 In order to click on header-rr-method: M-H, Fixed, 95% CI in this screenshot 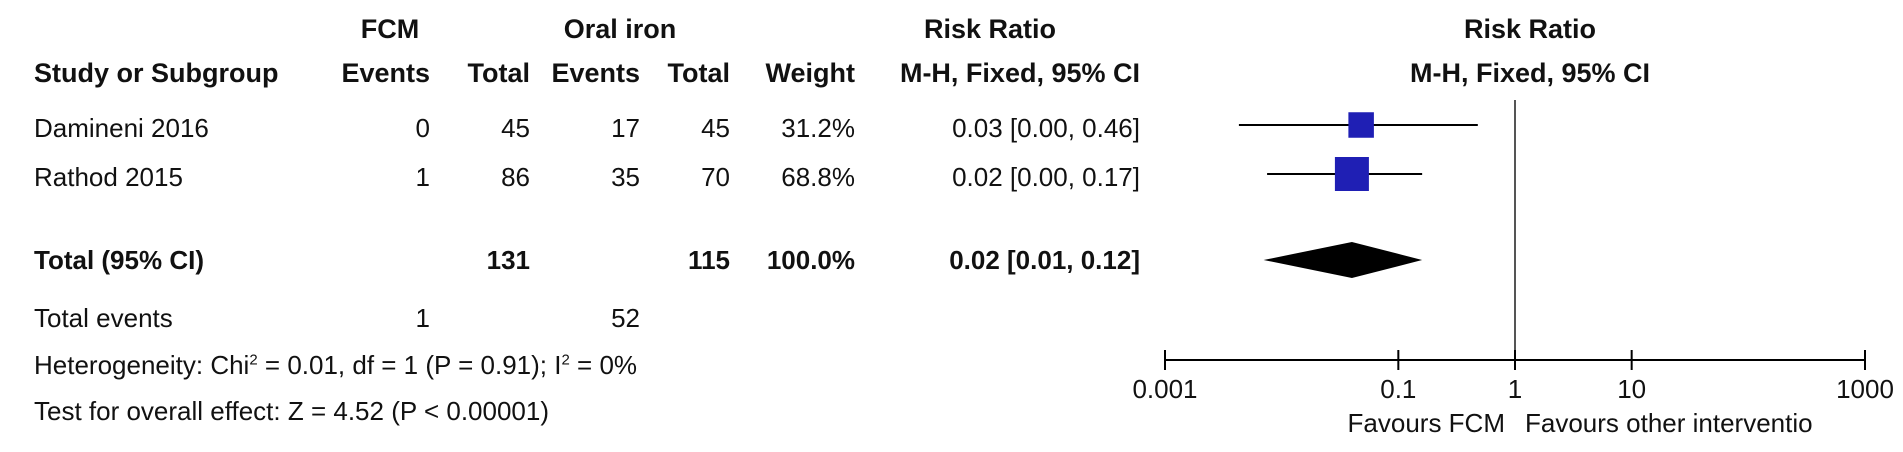, I will do `click(1019, 73)`.